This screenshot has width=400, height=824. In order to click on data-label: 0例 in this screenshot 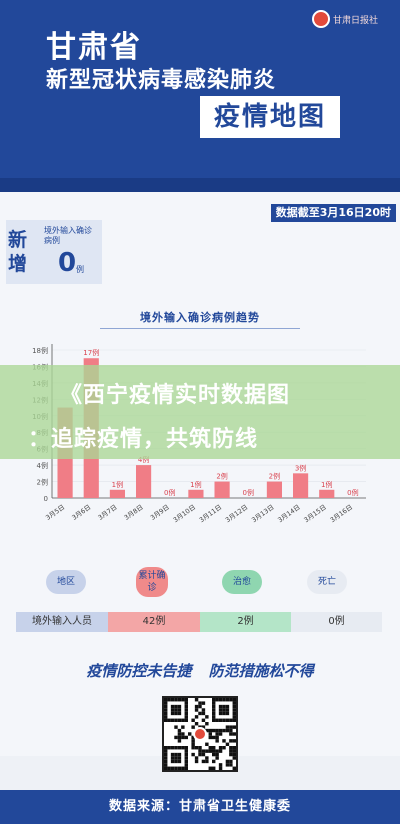, I will do `click(248, 492)`.